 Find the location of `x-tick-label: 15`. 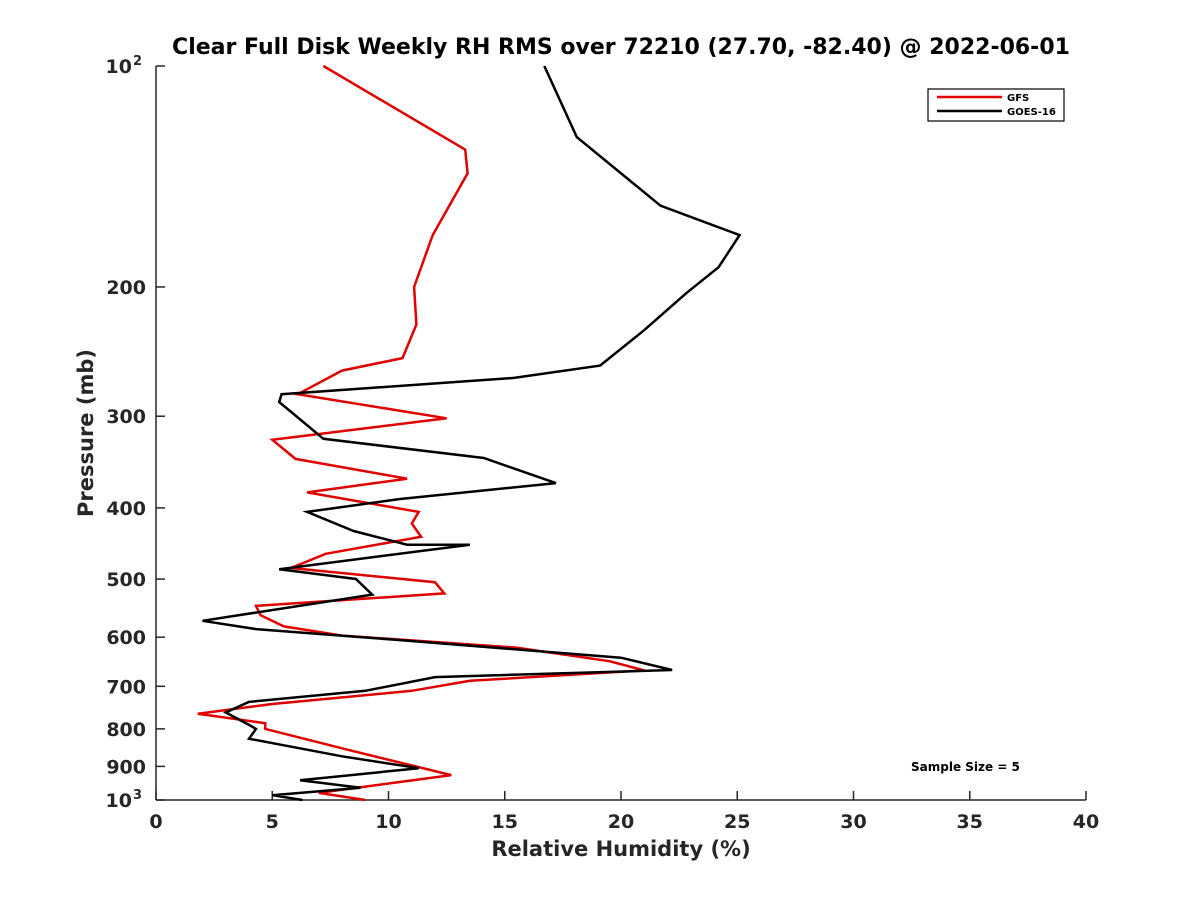

x-tick-label: 15 is located at coordinates (505, 822).